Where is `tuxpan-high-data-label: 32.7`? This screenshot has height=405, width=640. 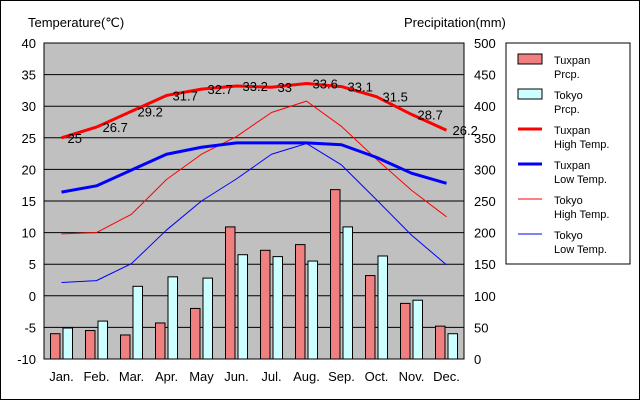
tuxpan-high-data-label: 32.7 is located at coordinates (220, 89).